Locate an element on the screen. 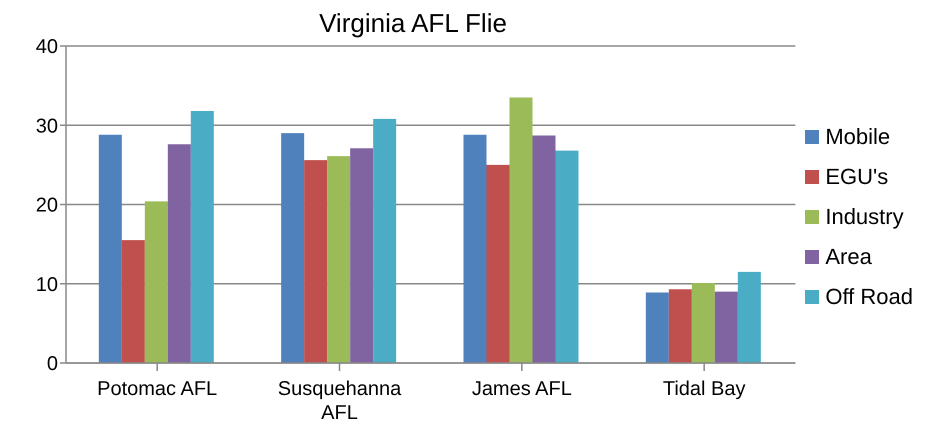 This screenshot has height=433, width=931. legend-label: Mobile is located at coordinates (858, 136).